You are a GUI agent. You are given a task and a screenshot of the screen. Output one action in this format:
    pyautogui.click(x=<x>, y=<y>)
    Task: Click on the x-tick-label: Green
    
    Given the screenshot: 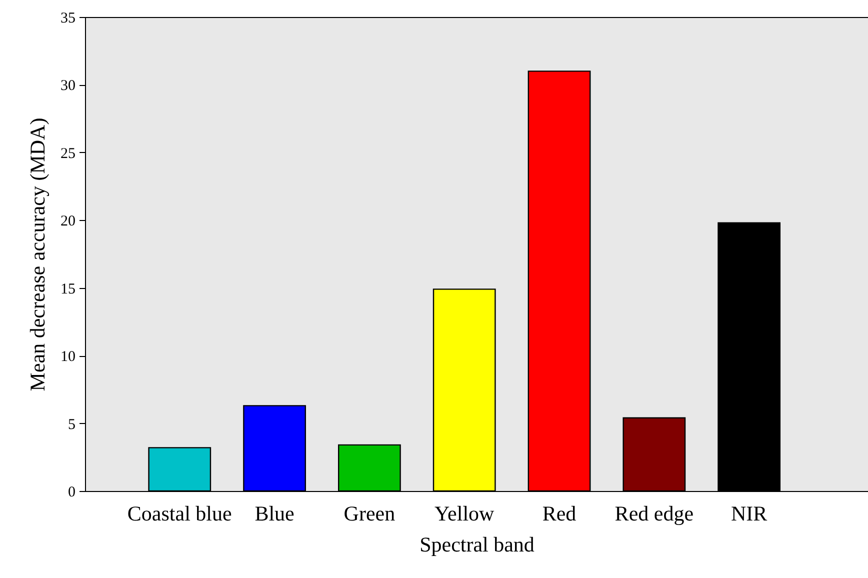 What is the action you would take?
    pyautogui.click(x=370, y=514)
    